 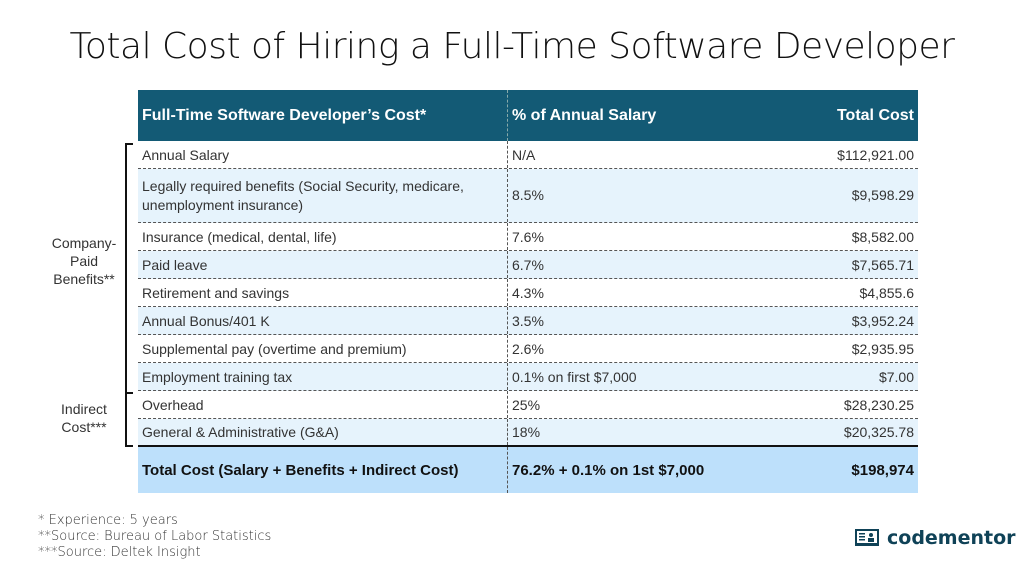 I want to click on total-cell: $20,325.78, so click(x=878, y=432).